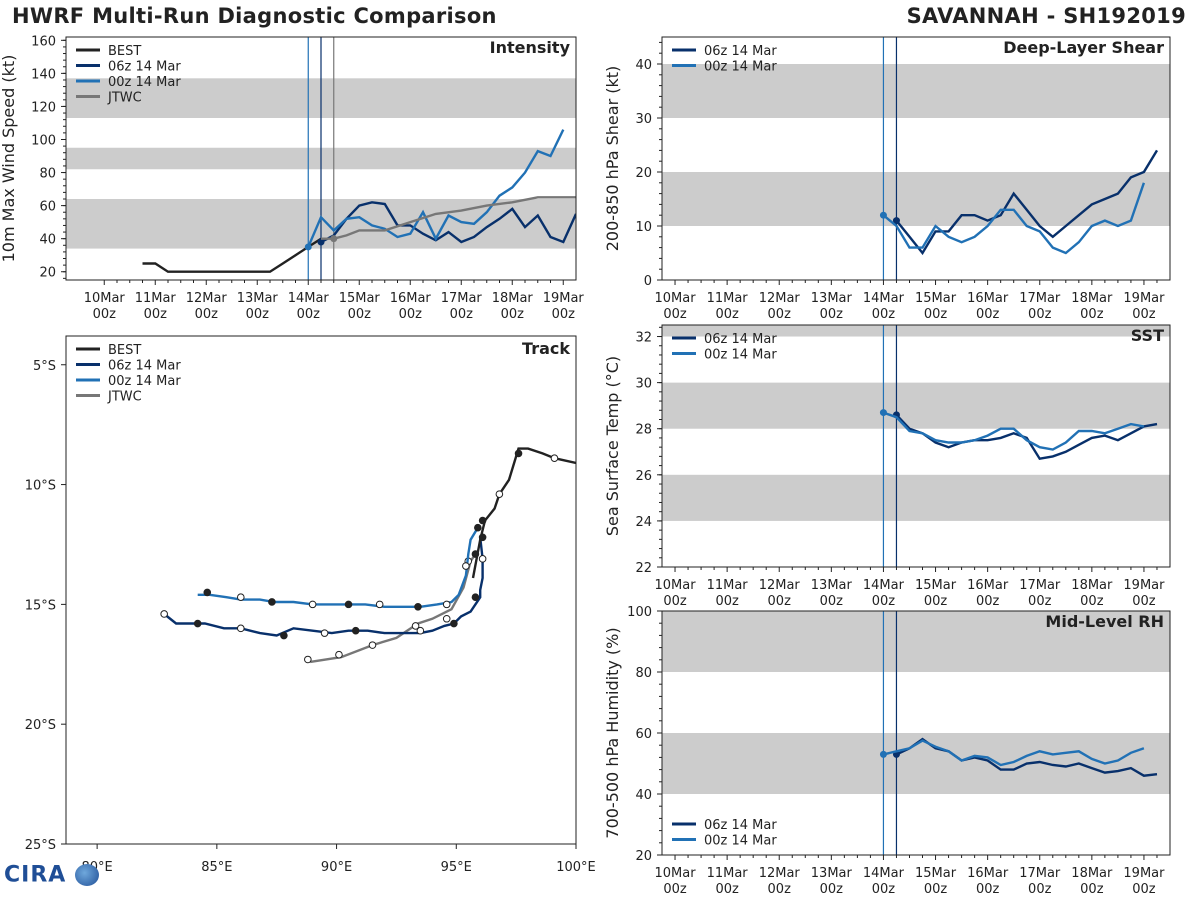 The image size is (1200, 900). I want to click on panel-title: Intensity, so click(530, 47).